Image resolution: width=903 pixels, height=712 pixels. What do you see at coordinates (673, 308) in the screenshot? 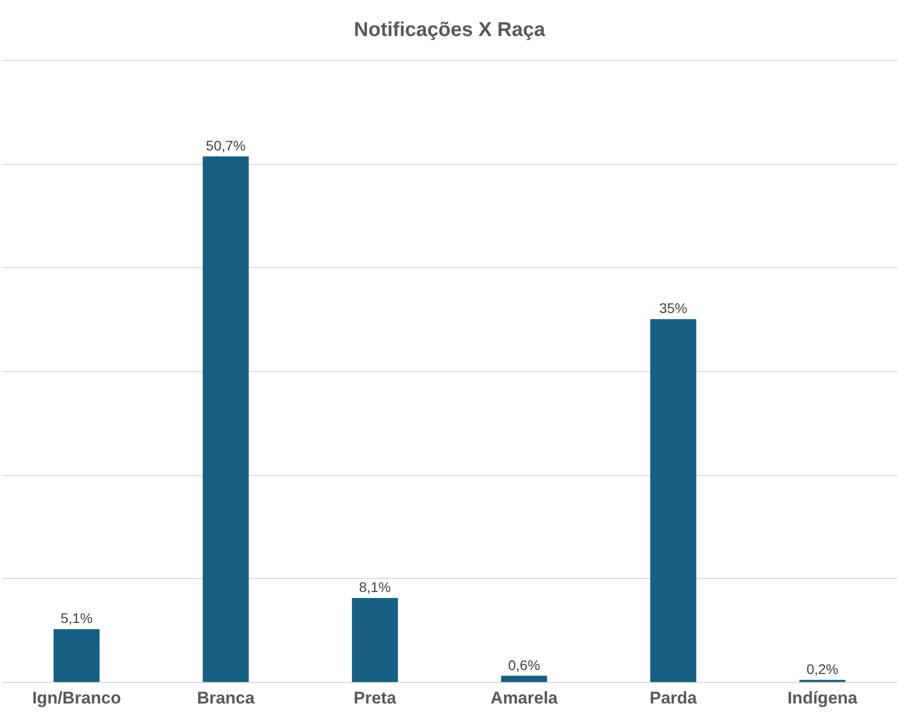
I see `data-label: 35%` at bounding box center [673, 308].